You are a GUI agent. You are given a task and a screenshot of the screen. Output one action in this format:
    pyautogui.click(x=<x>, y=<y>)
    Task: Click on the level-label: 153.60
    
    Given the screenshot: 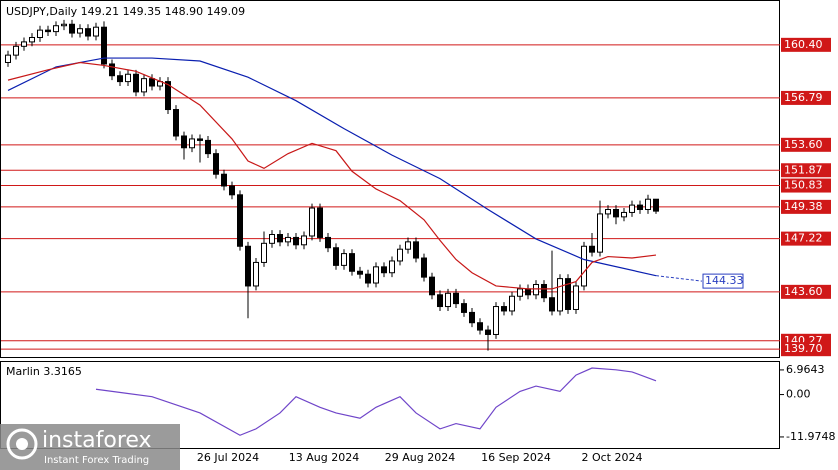 What is the action you would take?
    pyautogui.click(x=803, y=144)
    